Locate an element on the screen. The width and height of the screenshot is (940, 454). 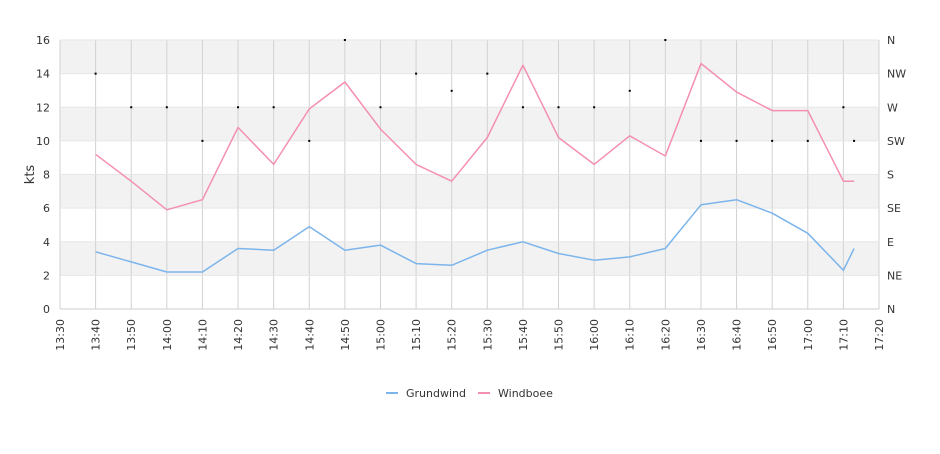
x-tick-label: 15:40 is located at coordinates (523, 335).